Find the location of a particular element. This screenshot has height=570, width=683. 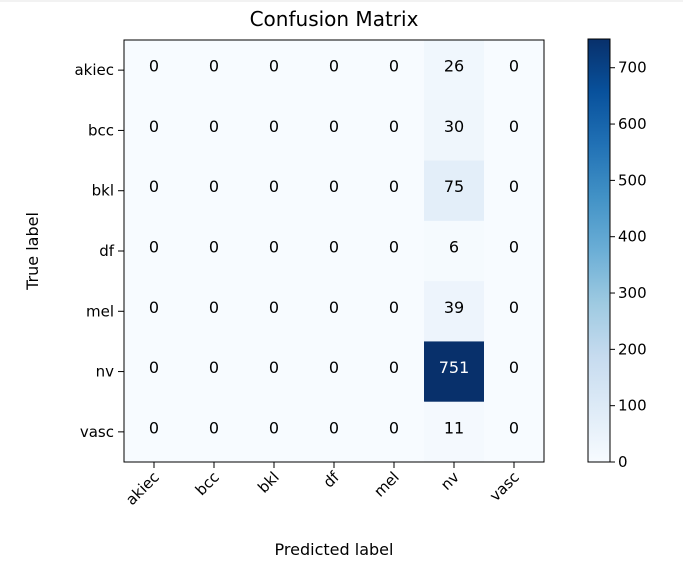

colorbar-tick-label: 0 is located at coordinates (623, 462).